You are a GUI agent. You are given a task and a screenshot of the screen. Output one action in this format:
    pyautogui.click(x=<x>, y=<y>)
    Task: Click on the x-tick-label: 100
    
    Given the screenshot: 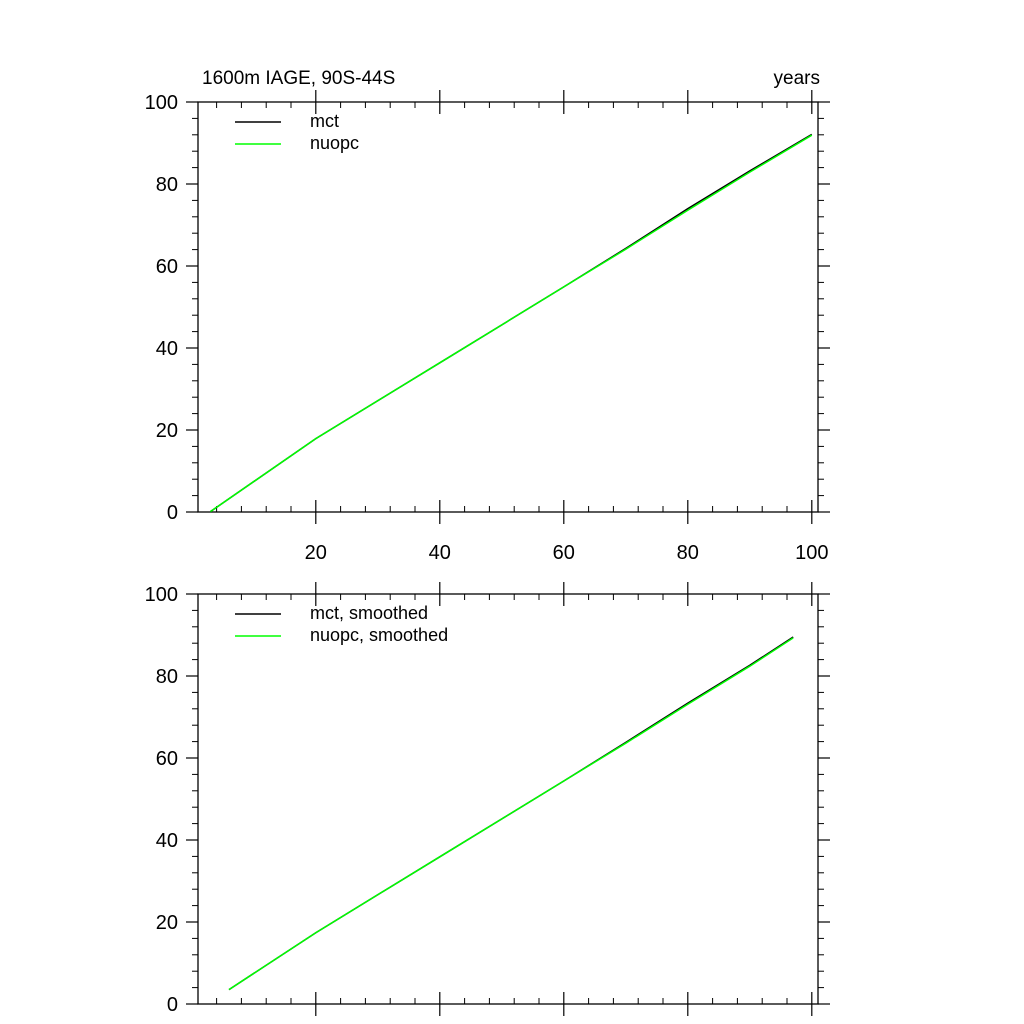 What is the action you would take?
    pyautogui.click(x=811, y=553)
    